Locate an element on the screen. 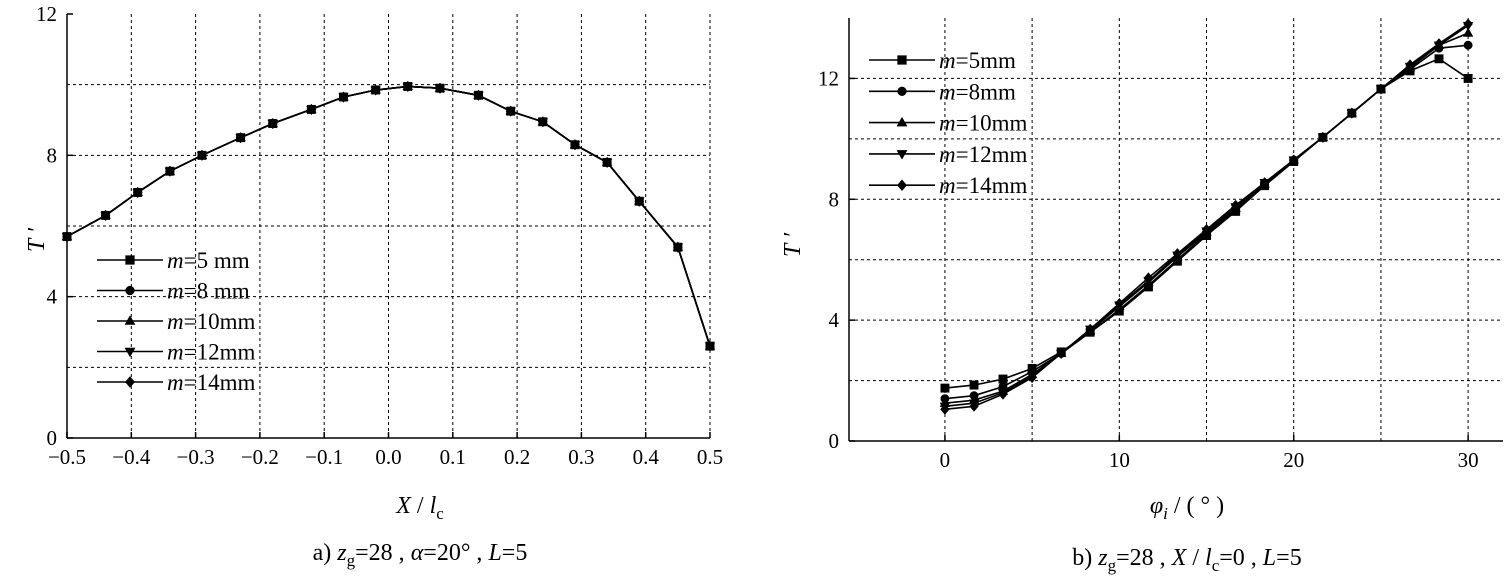 The image size is (1506, 581). chart-a-xlabel-den: l is located at coordinates (433, 506).